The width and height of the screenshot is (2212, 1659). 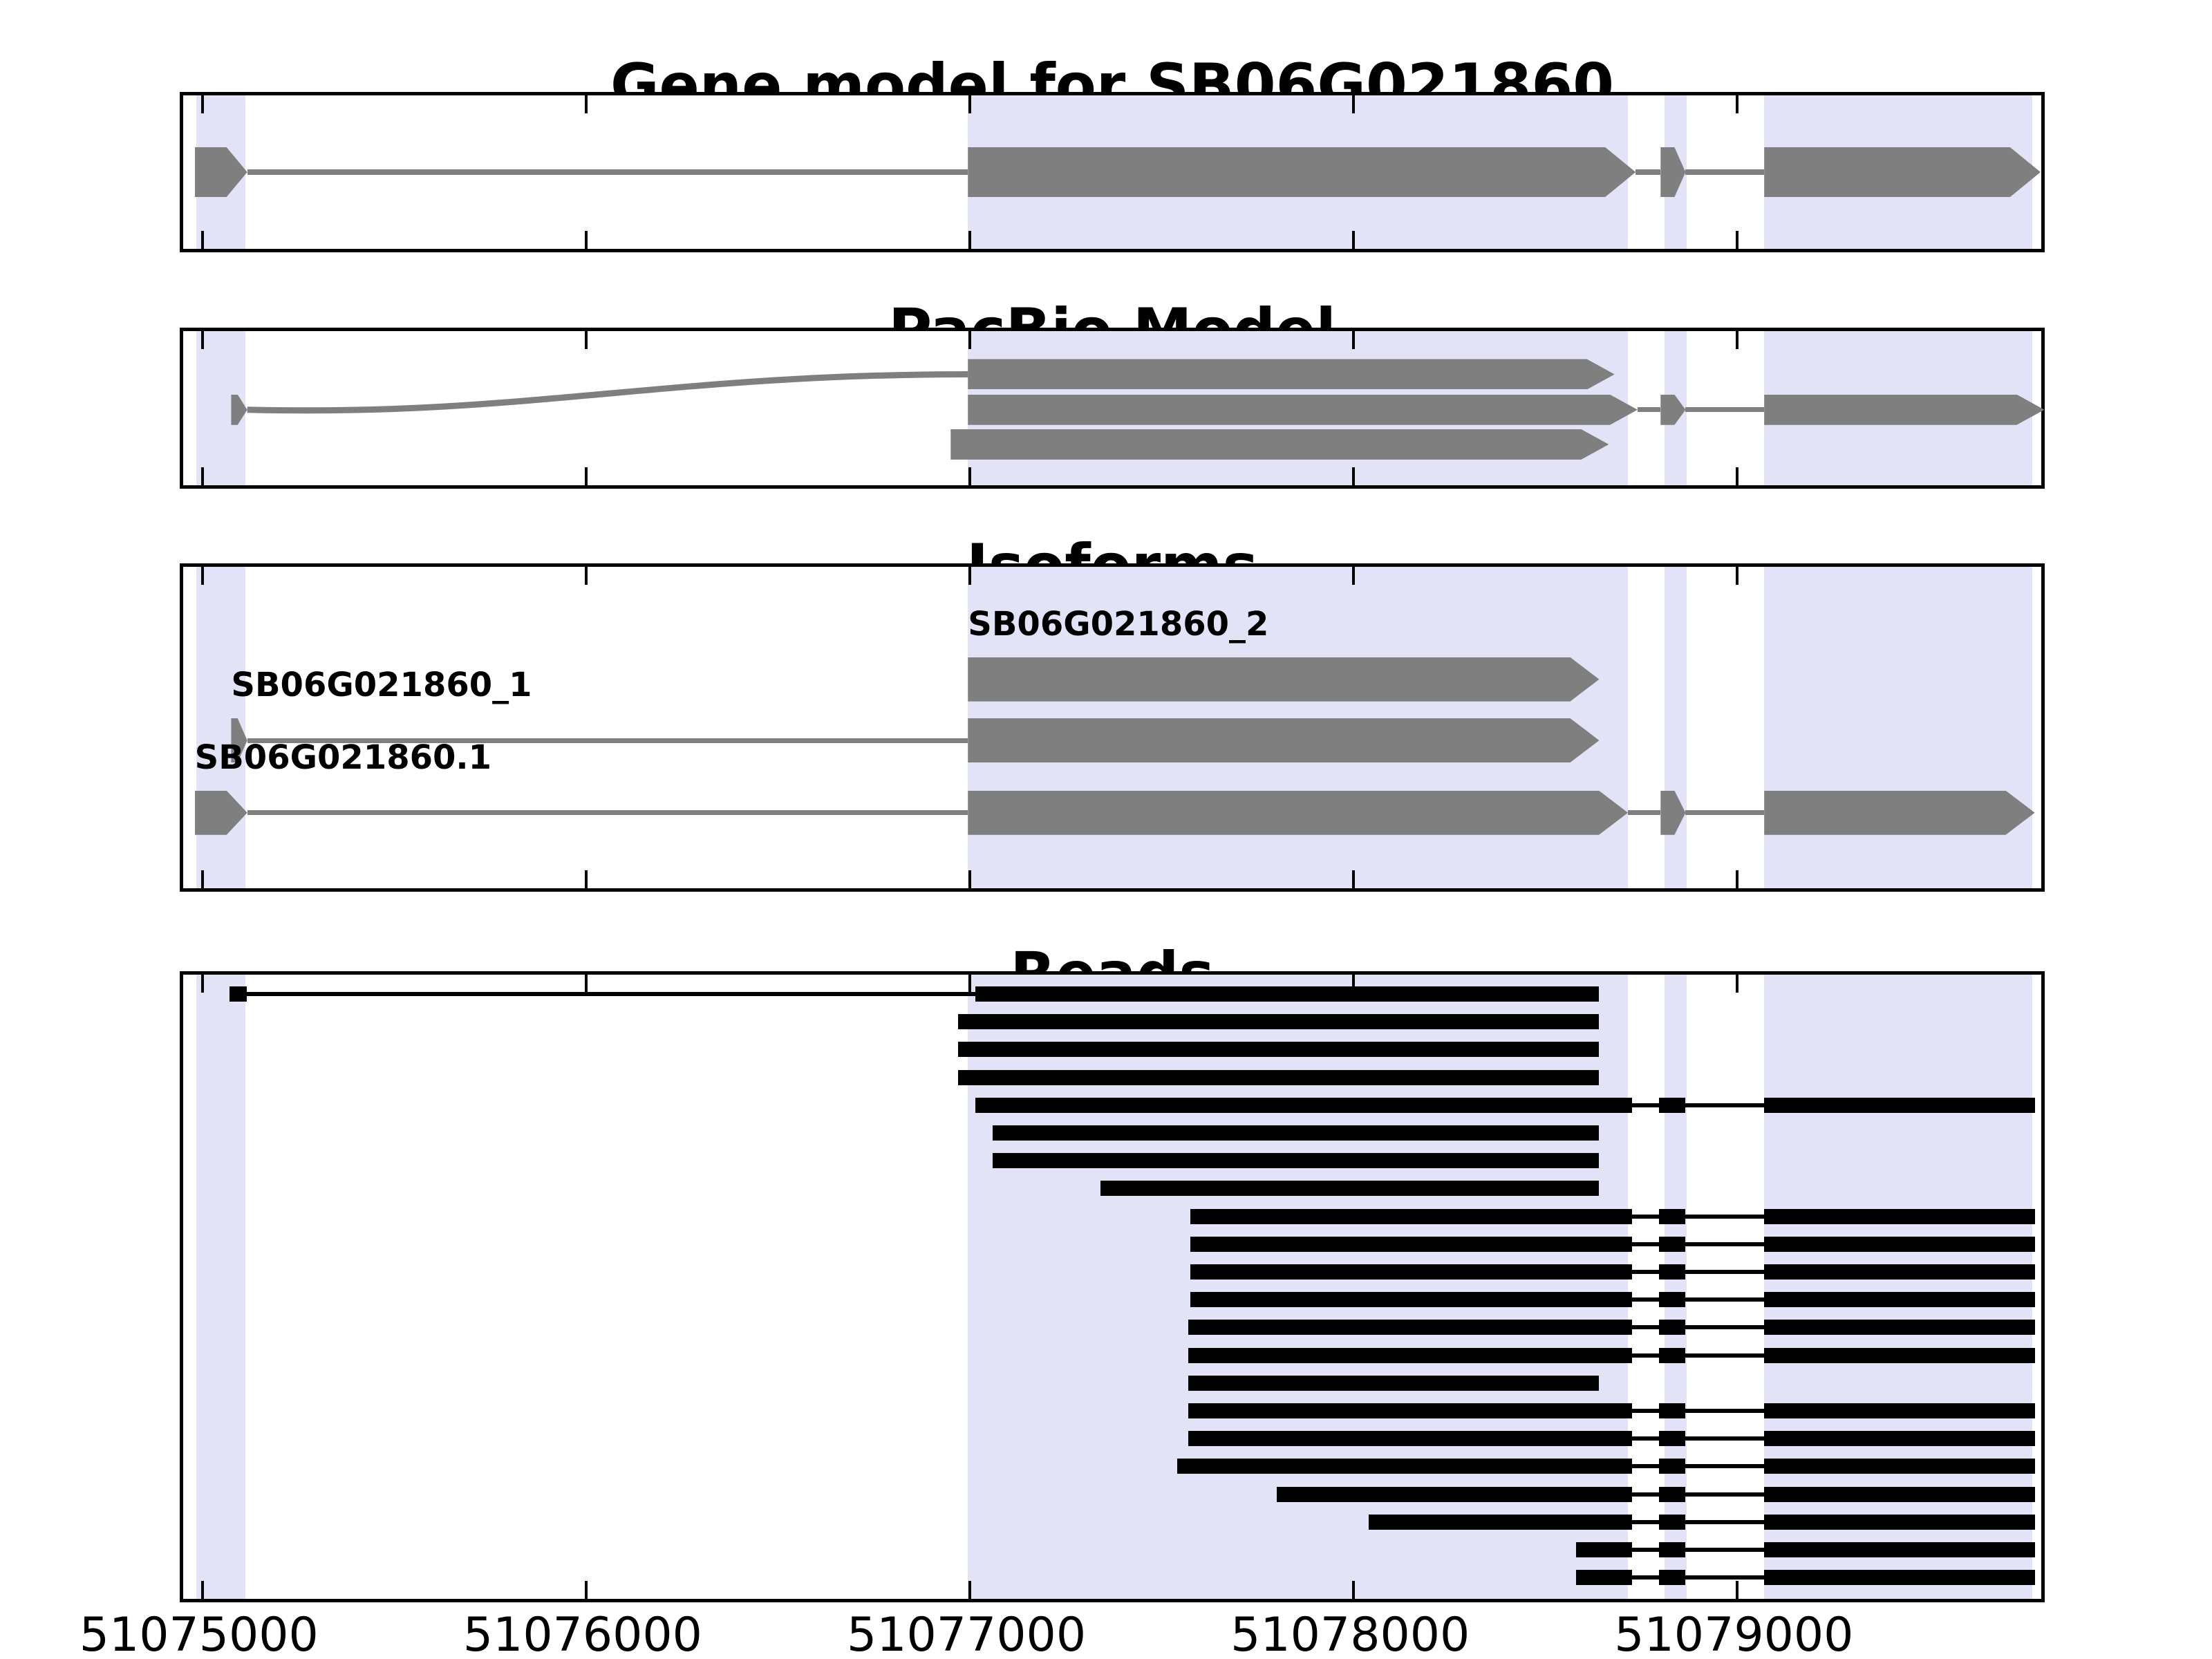 What do you see at coordinates (1112, 172) in the screenshot?
I see `gene-model-panel` at bounding box center [1112, 172].